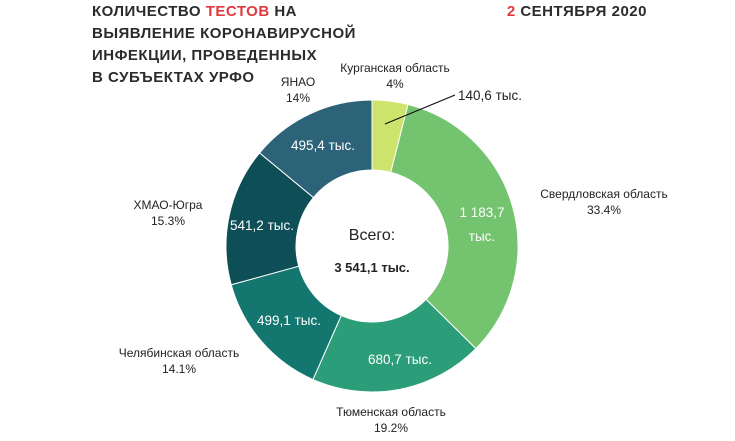  What do you see at coordinates (173, 77) in the screenshot?
I see `title-line: В СУБЪЕКТАХ УРФО` at bounding box center [173, 77].